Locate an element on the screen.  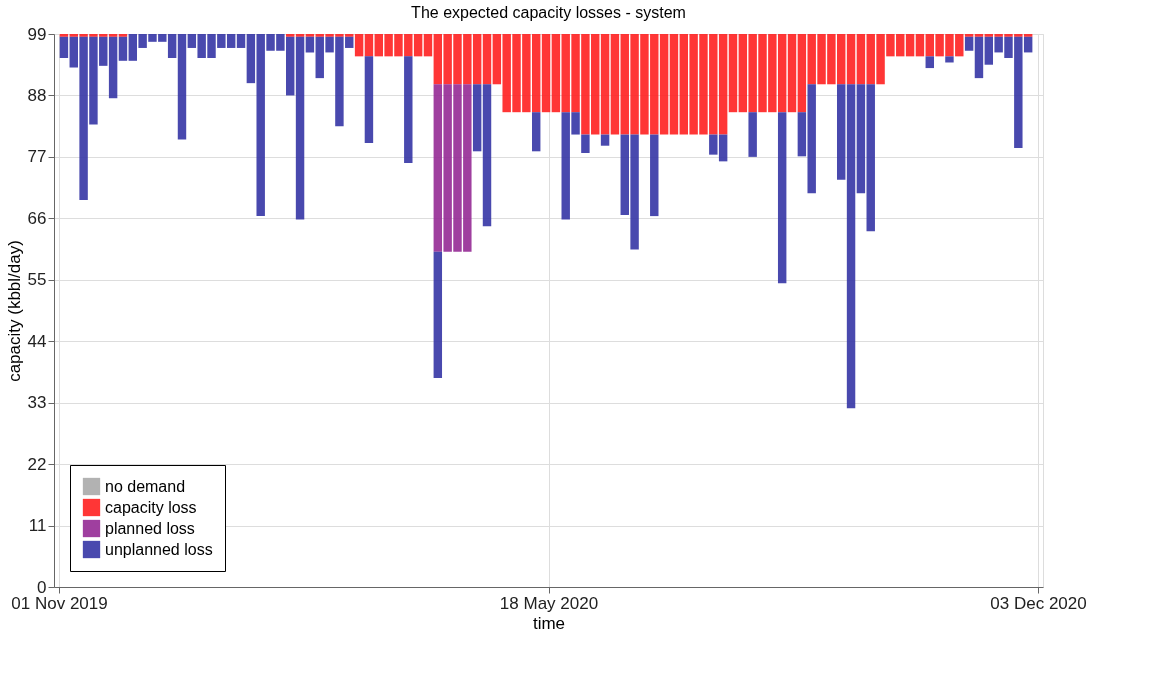
y-tick-label: 55 is located at coordinates (37, 280).